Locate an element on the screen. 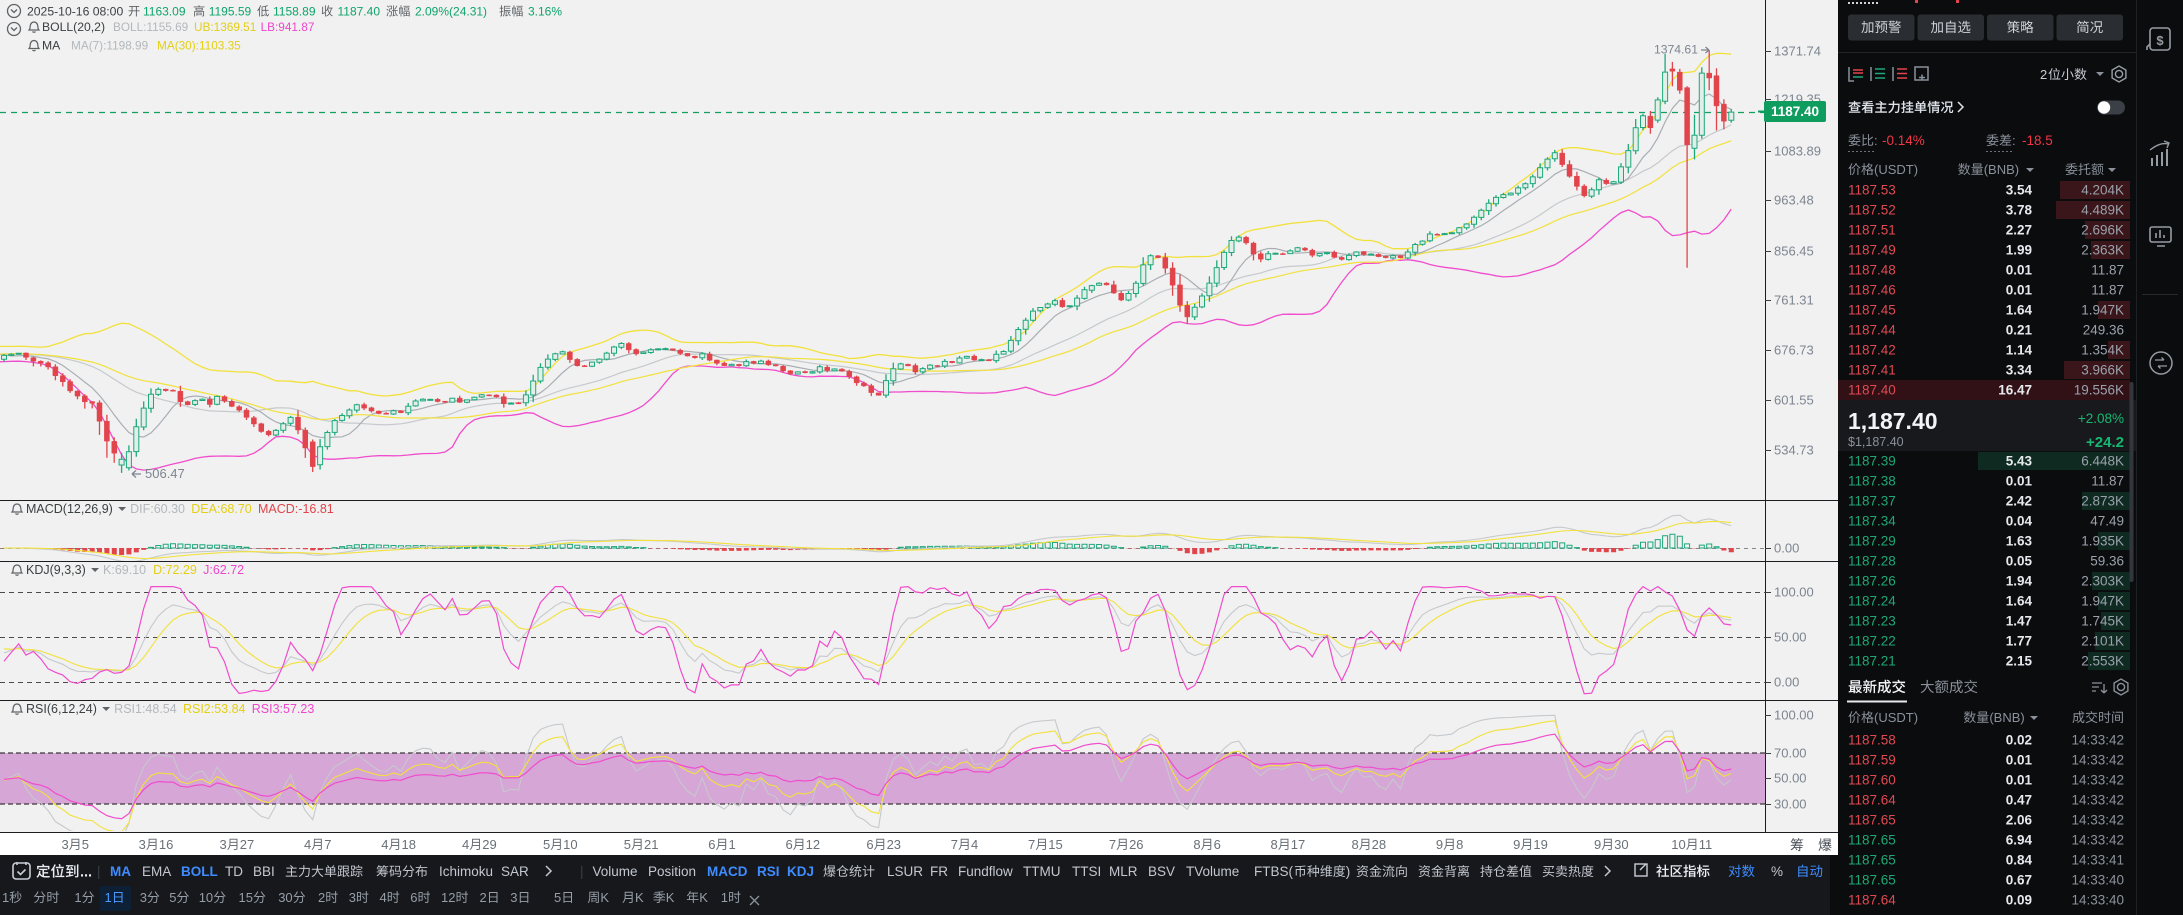 Image resolution: width=2183 pixels, height=915 pixels. svg-text: 963.48 is located at coordinates (1794, 200).